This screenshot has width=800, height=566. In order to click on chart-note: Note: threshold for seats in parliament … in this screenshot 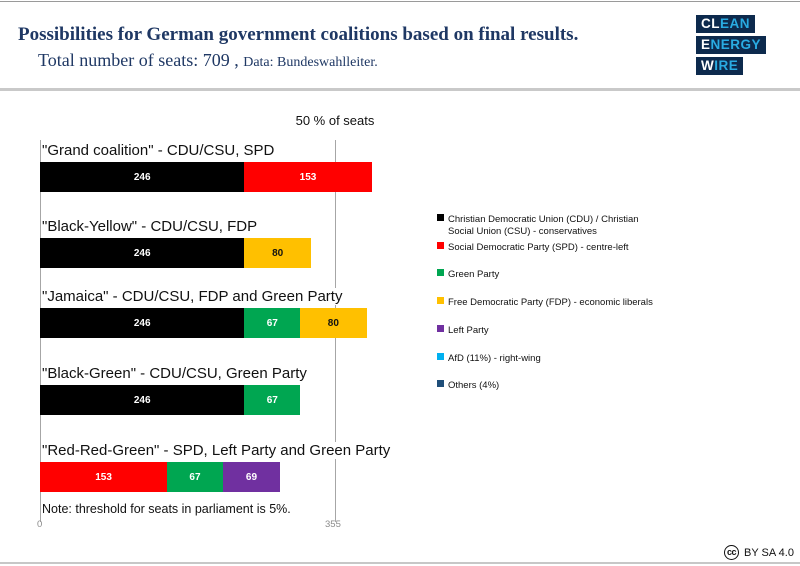, I will do `click(166, 509)`.